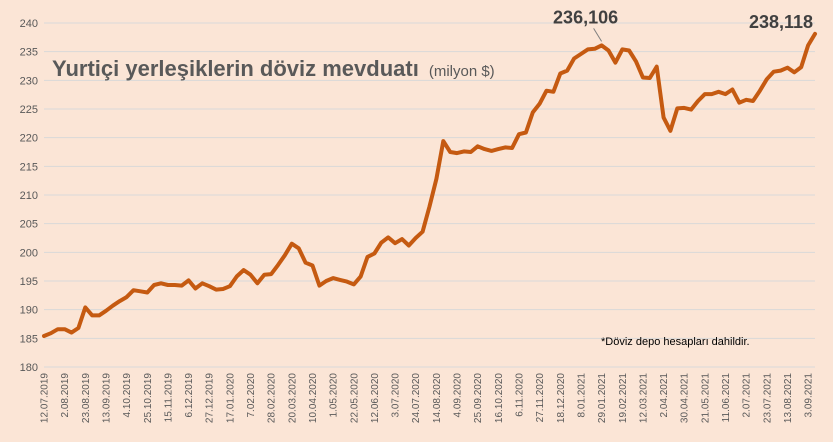 This screenshot has height=442, width=833. What do you see at coordinates (561, 398) in the screenshot?
I see `x-tick-label: 18.12.2020` at bounding box center [561, 398].